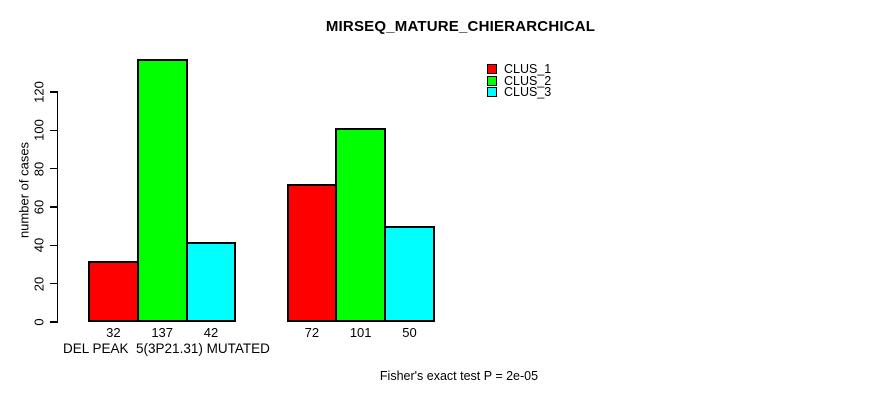 Image resolution: width=890 pixels, height=400 pixels. What do you see at coordinates (459, 376) in the screenshot?
I see `footnote-pvalue: Fisher's exact test P = 2e-05` at bounding box center [459, 376].